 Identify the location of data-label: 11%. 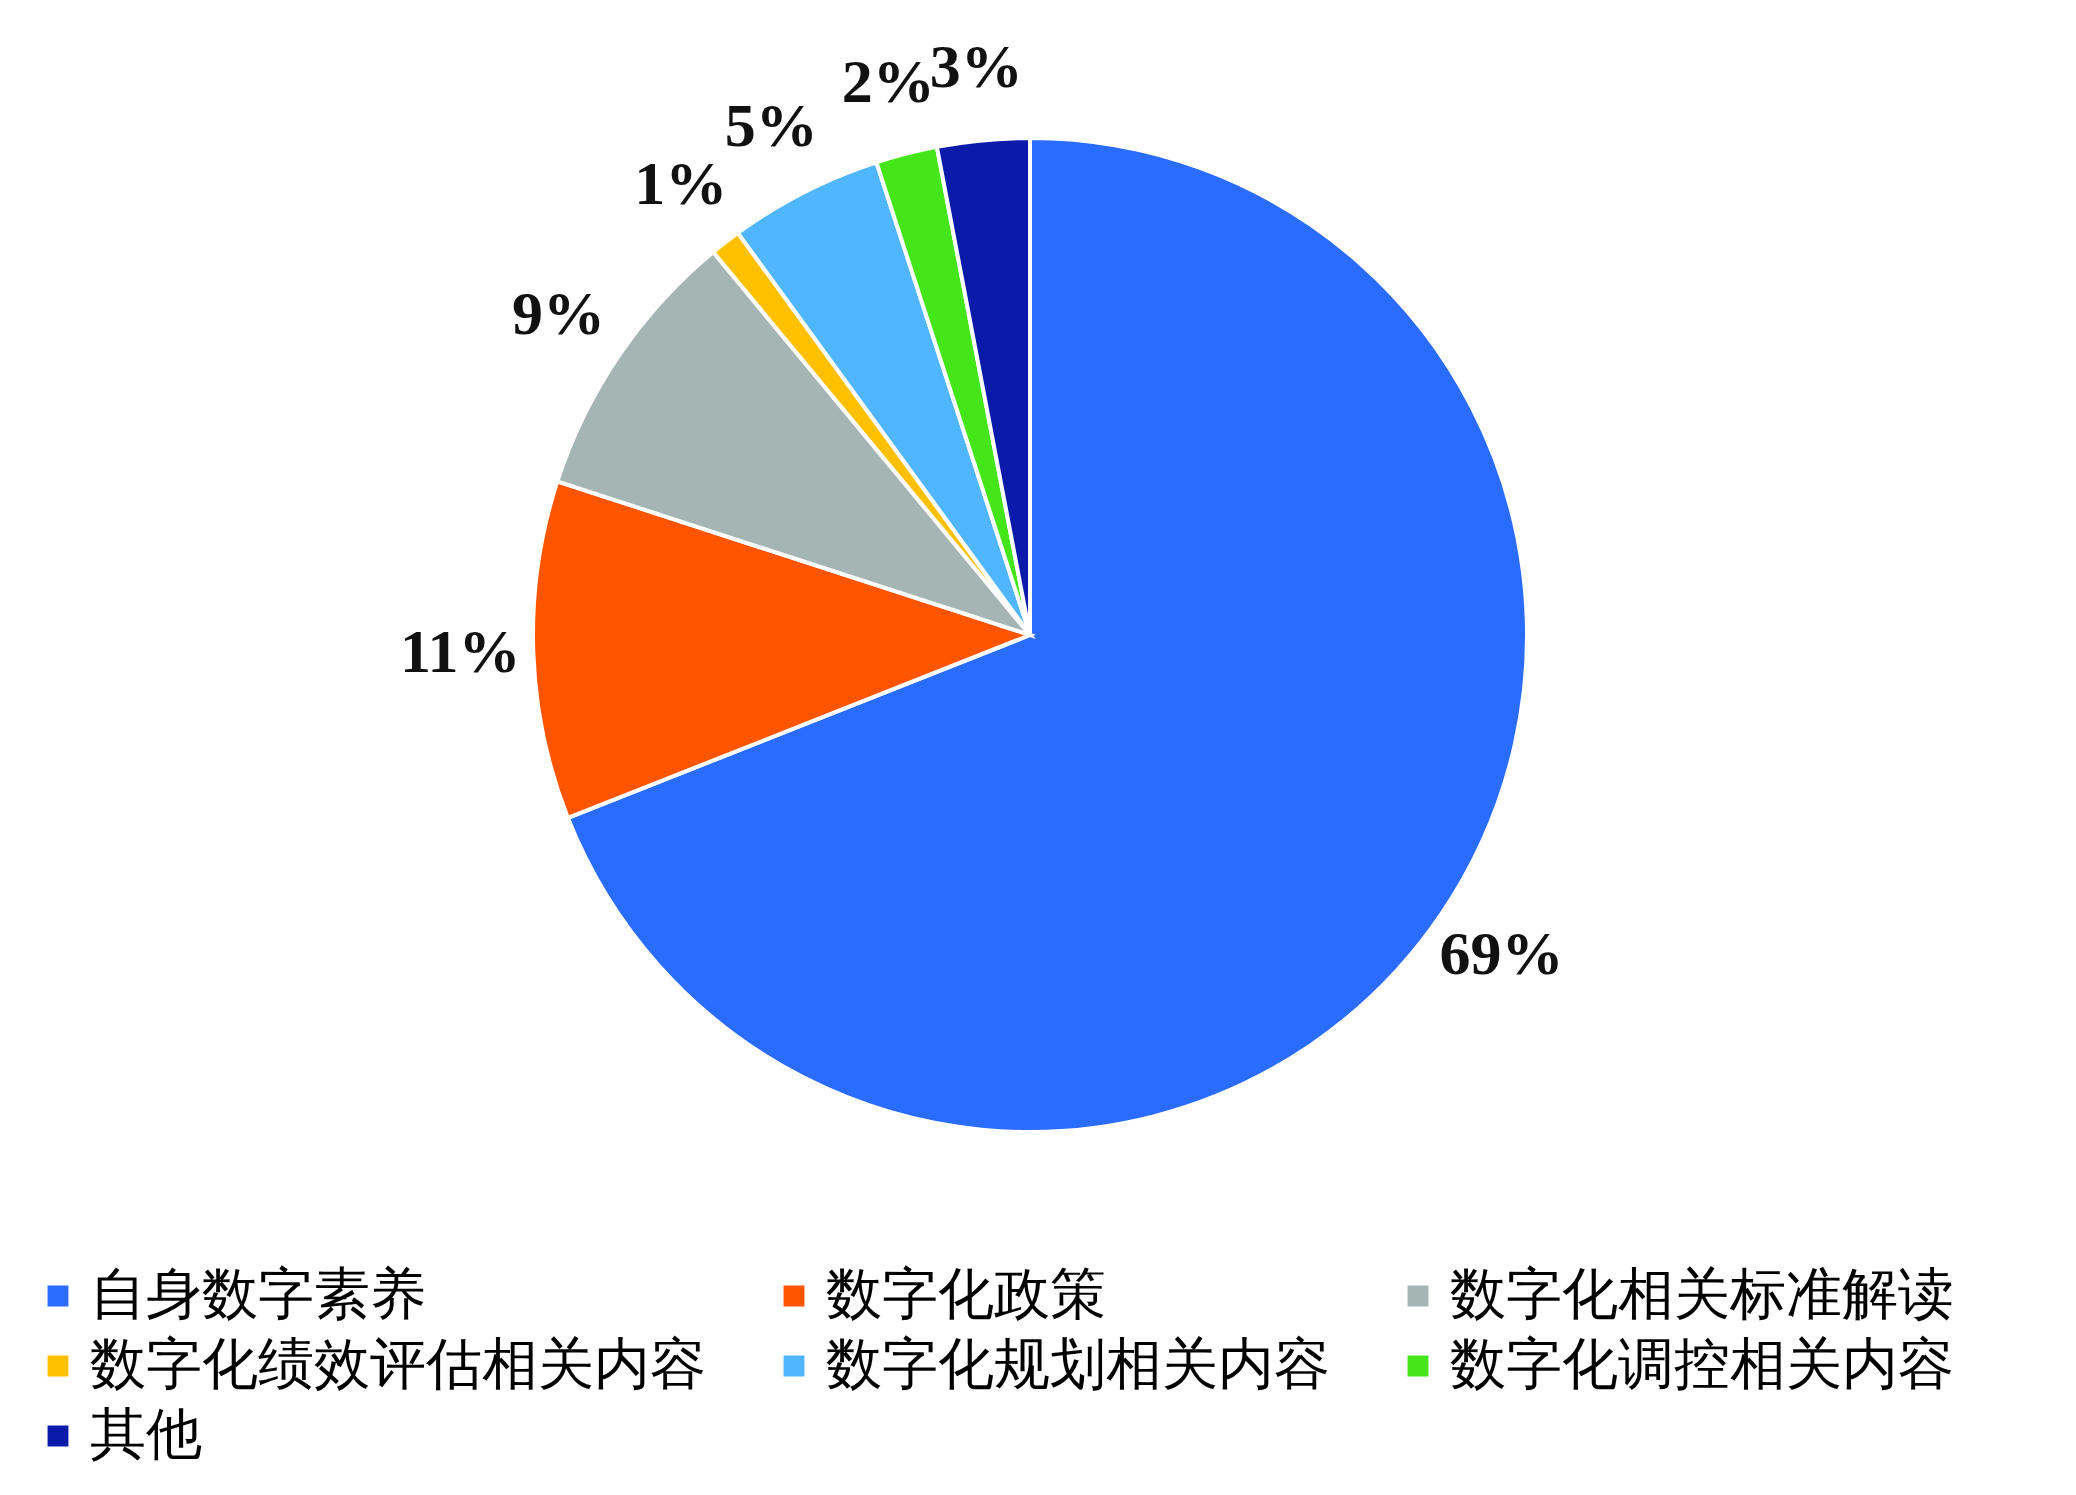
(460, 650).